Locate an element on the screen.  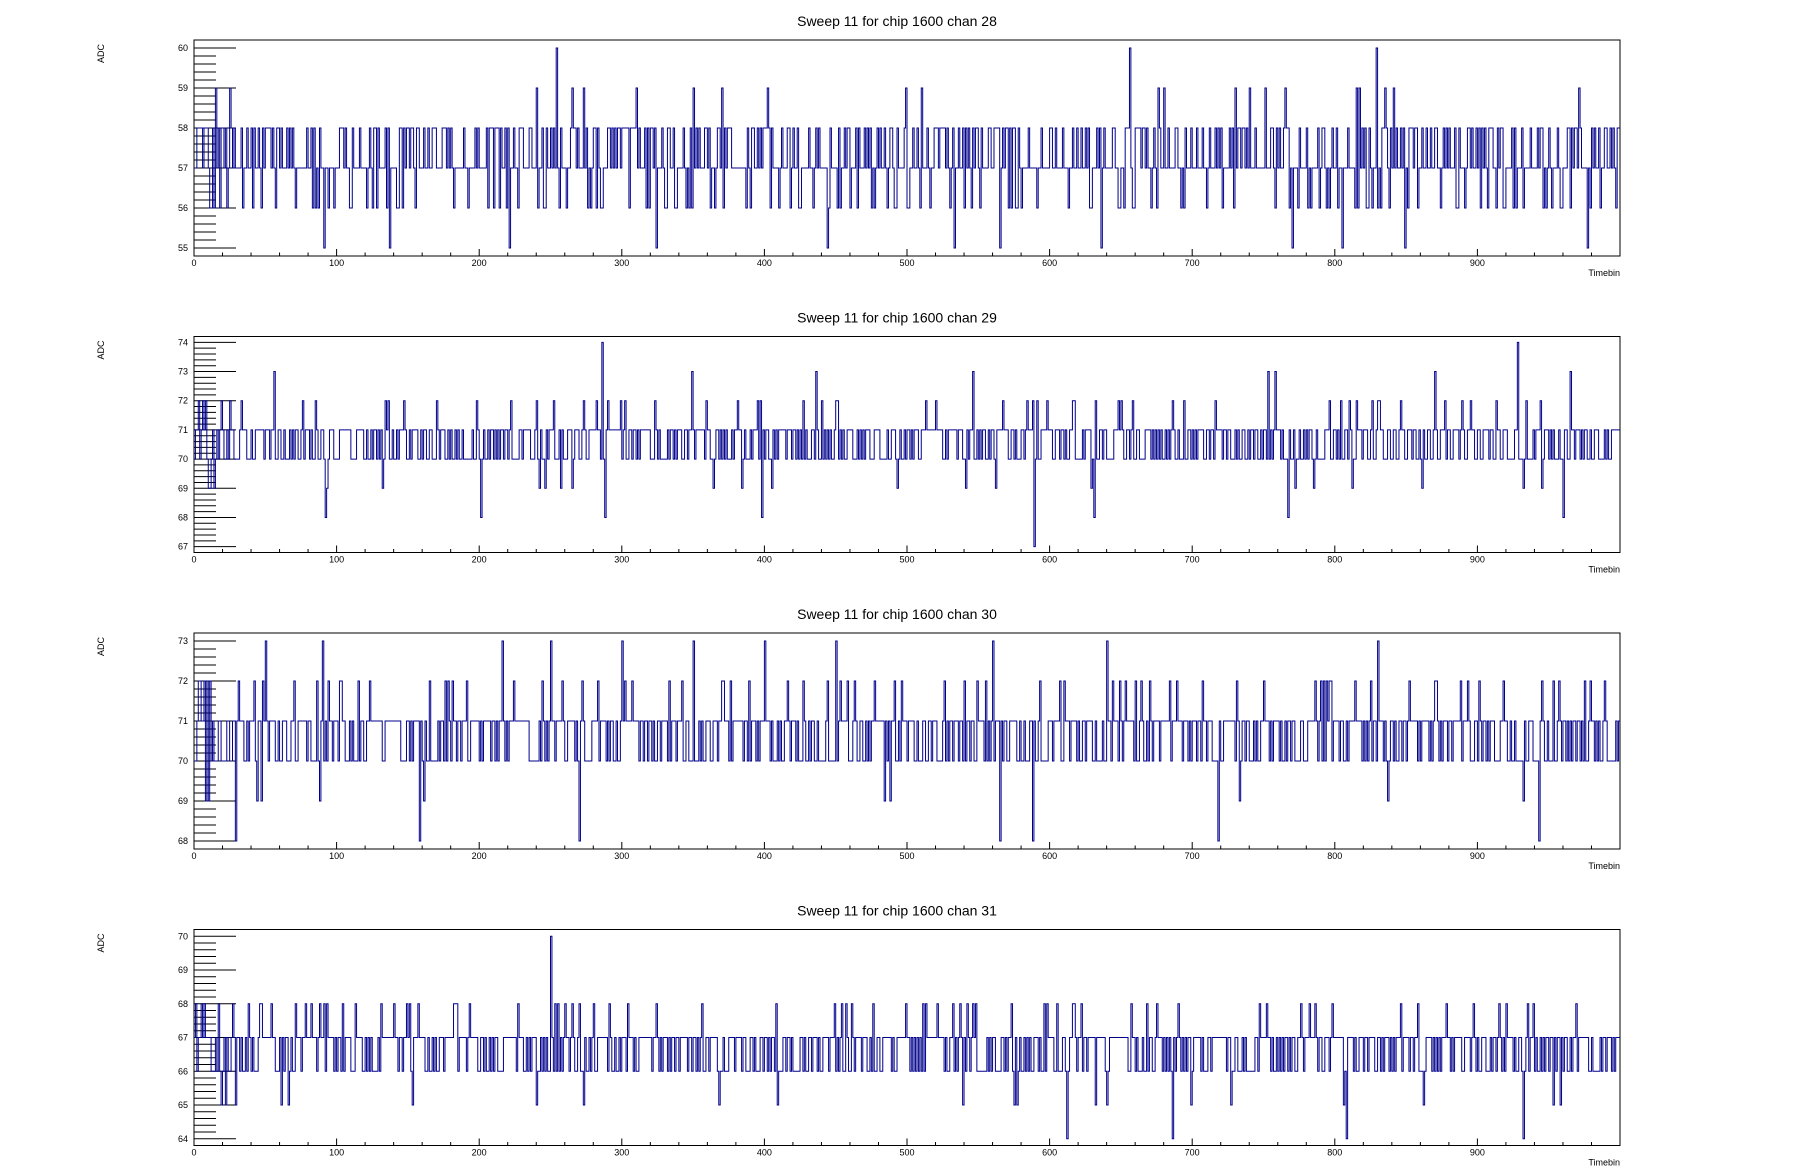
y-tick-label: 56 is located at coordinates (183, 208).